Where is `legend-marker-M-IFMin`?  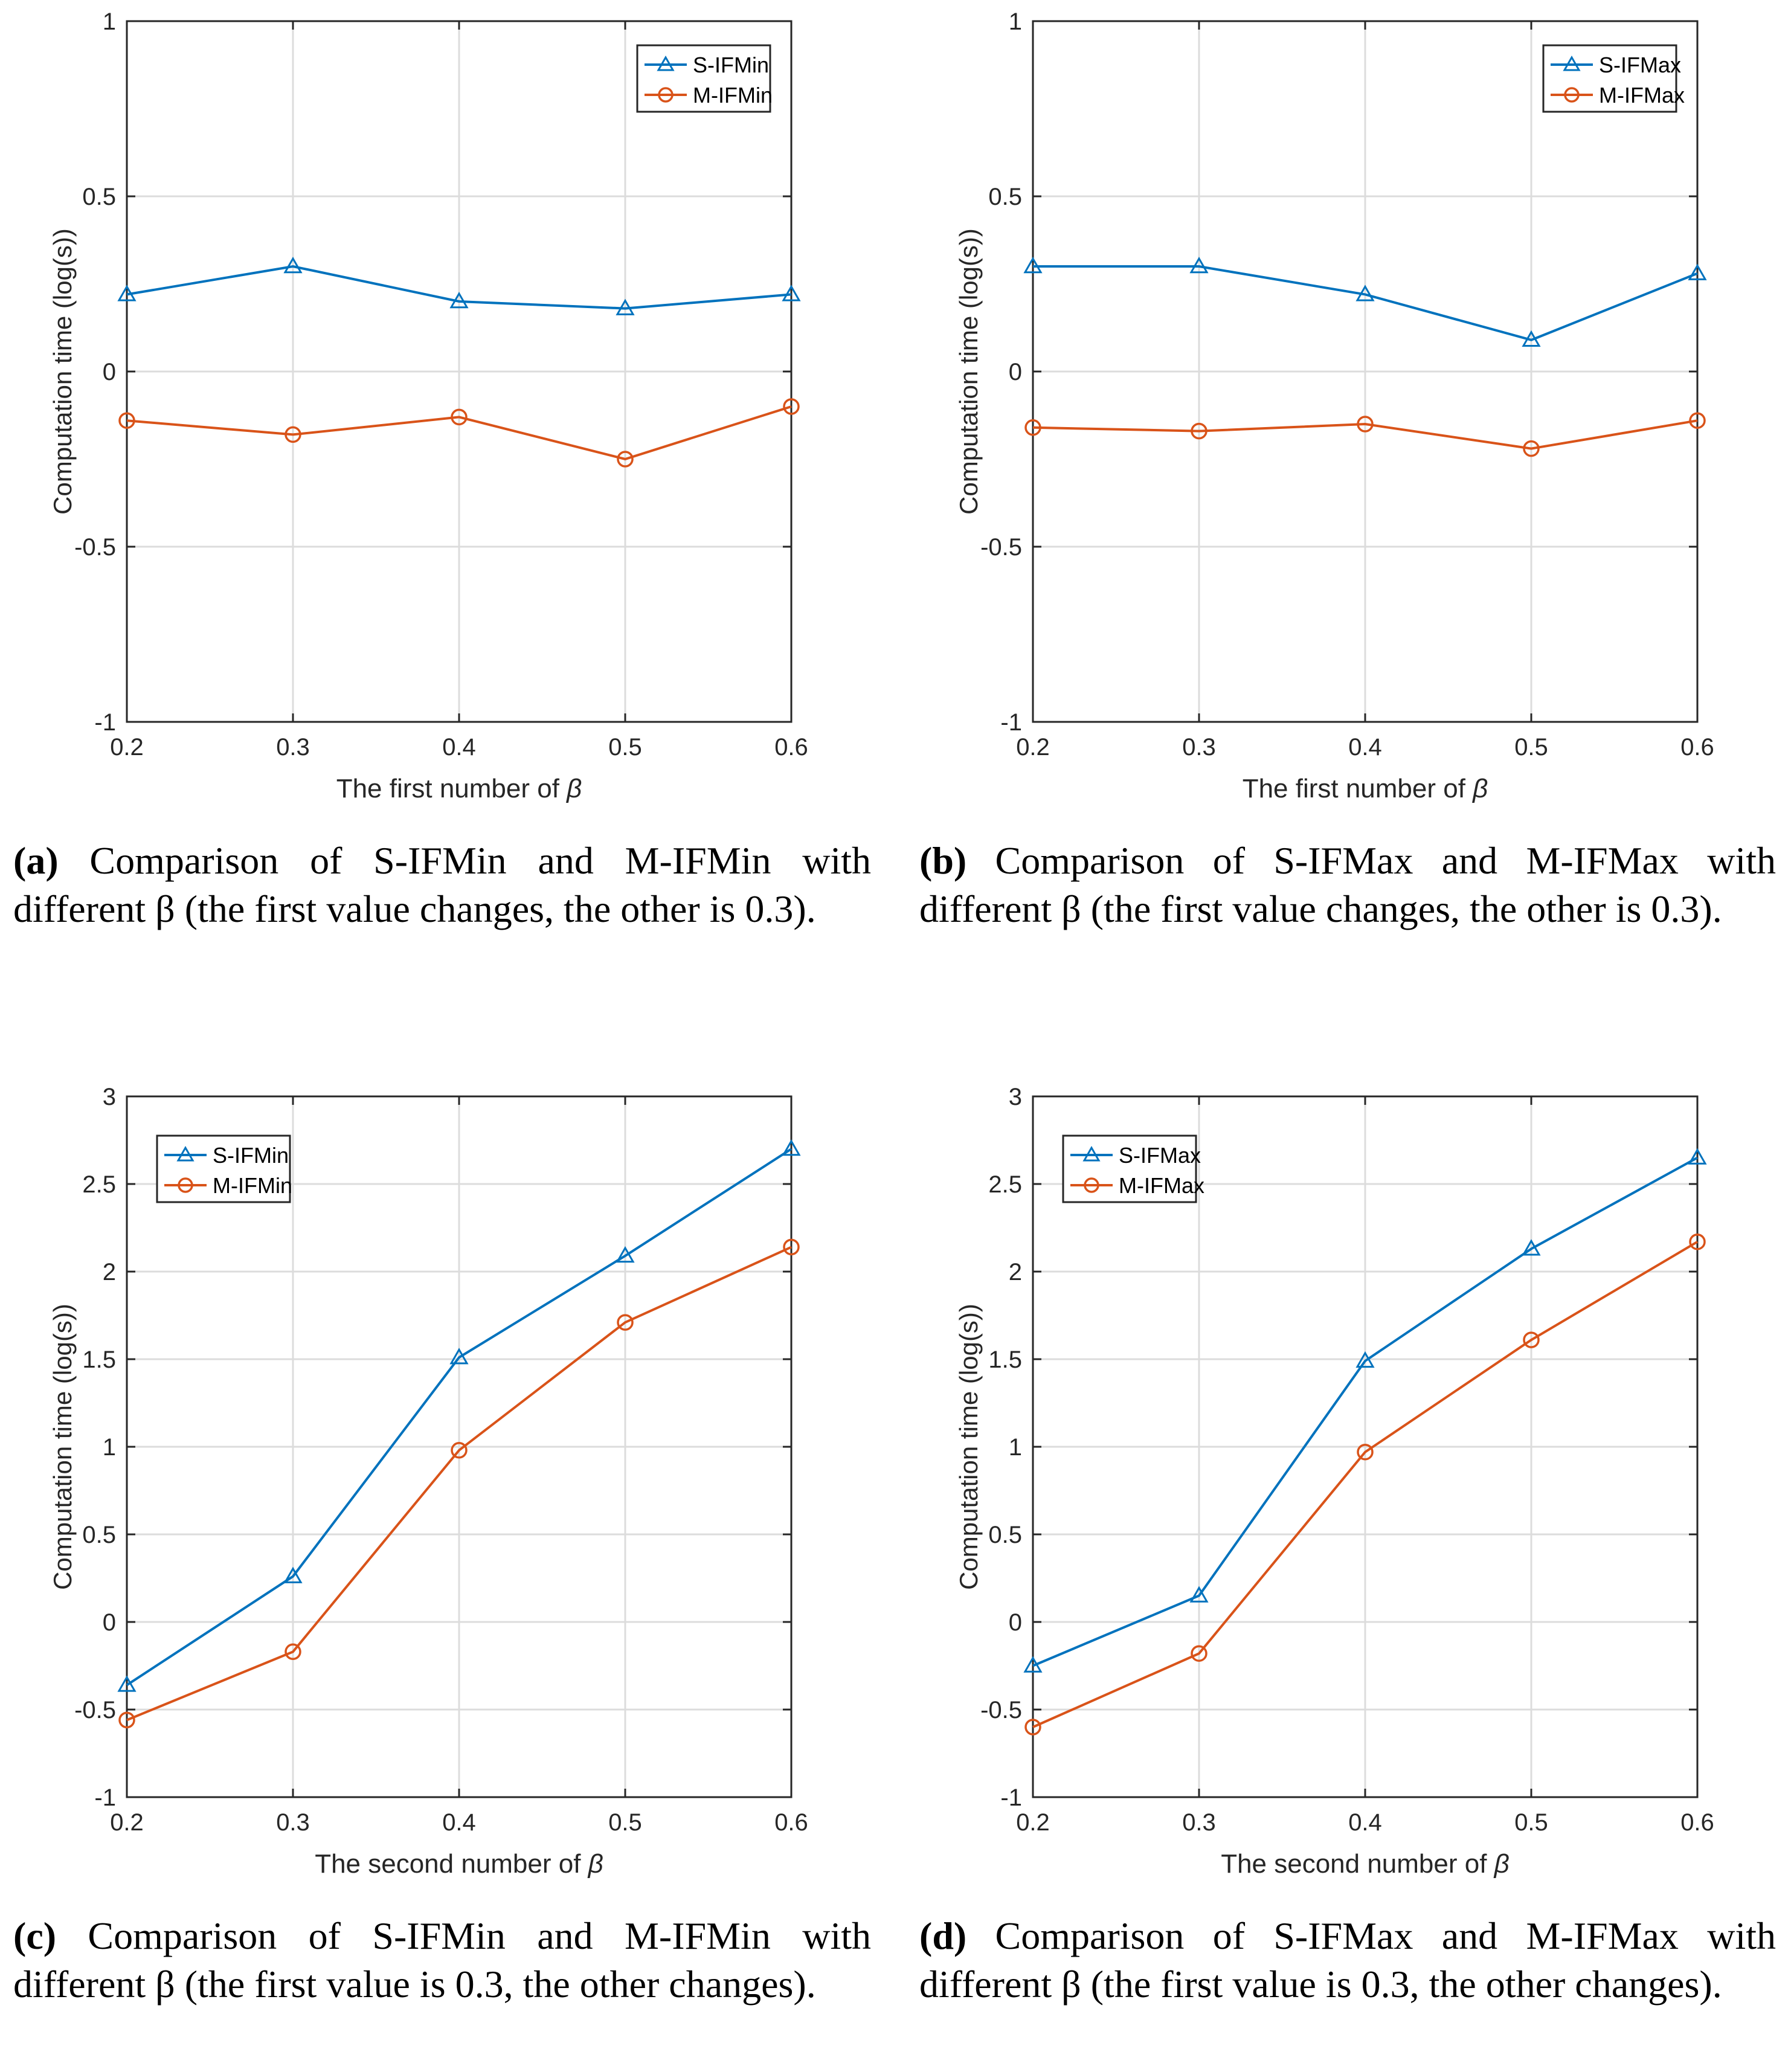
legend-marker-M-IFMin is located at coordinates (185, 1185).